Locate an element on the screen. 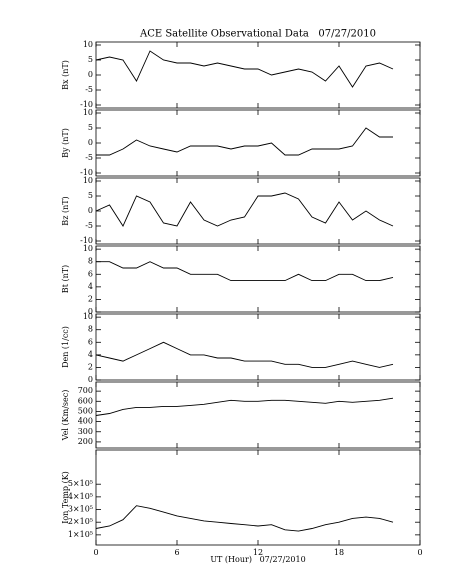 This screenshot has width=453, height=566. y-tick-label: 4×10⁵ is located at coordinates (80, 496).